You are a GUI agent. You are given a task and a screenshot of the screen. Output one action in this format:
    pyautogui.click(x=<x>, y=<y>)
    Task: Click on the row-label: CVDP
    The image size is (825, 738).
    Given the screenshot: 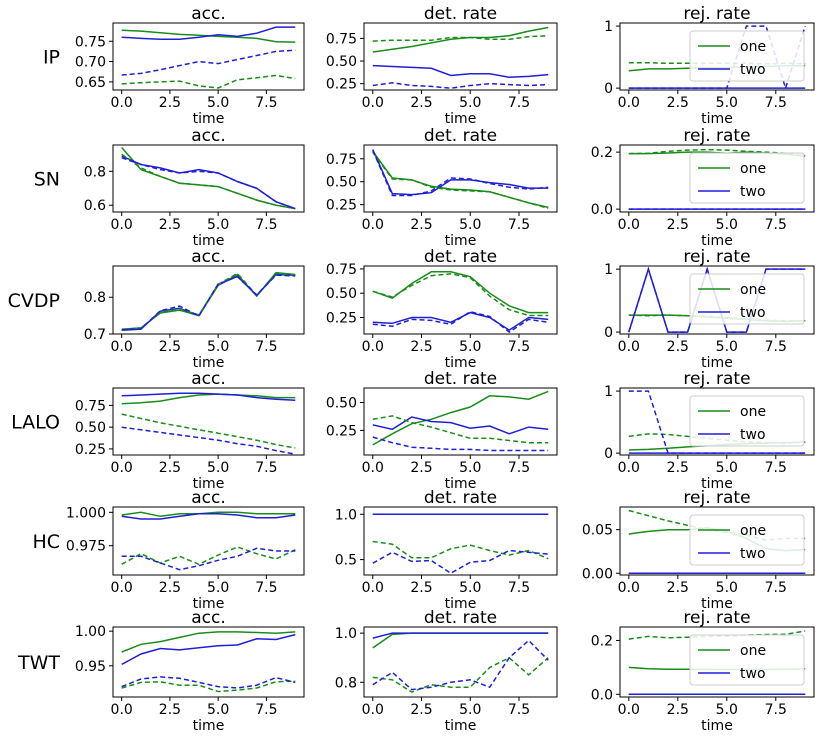 What is the action you would take?
    pyautogui.click(x=34, y=301)
    